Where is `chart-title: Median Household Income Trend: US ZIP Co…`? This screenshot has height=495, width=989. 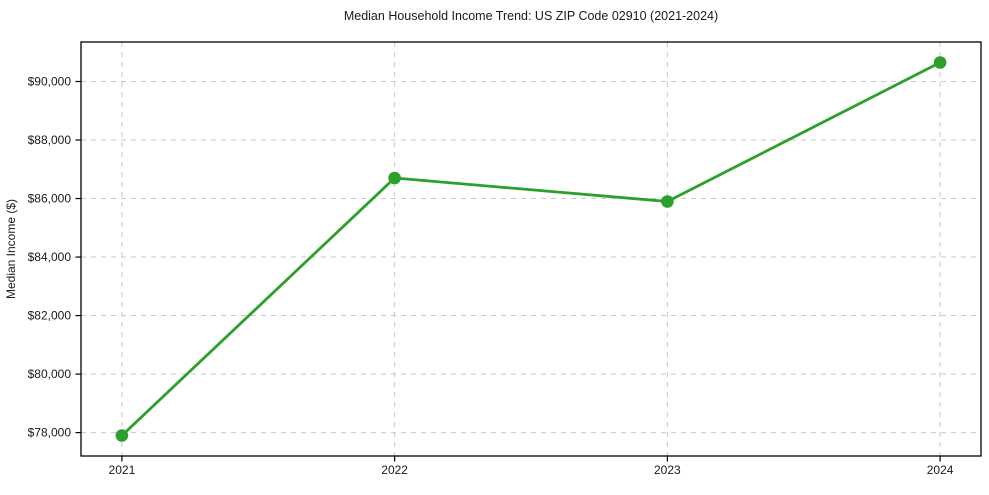
chart-title: Median Household Income Trend: US ZIP Co… is located at coordinates (531, 16).